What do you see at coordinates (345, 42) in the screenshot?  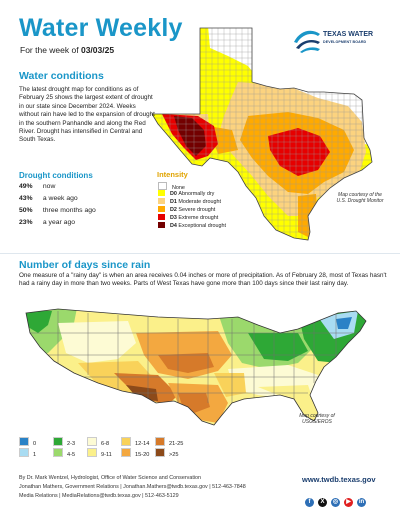 I see `logo-subname: DEVELOPMENT BOARD` at bounding box center [345, 42].